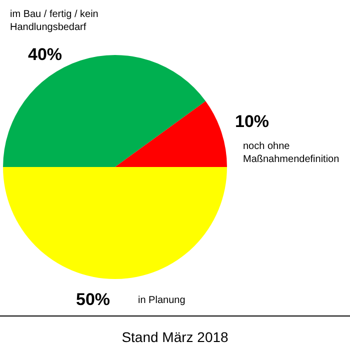 The height and width of the screenshot is (354, 350). Describe the element at coordinates (93, 299) in the screenshot. I see `data-label: 50%` at that location.